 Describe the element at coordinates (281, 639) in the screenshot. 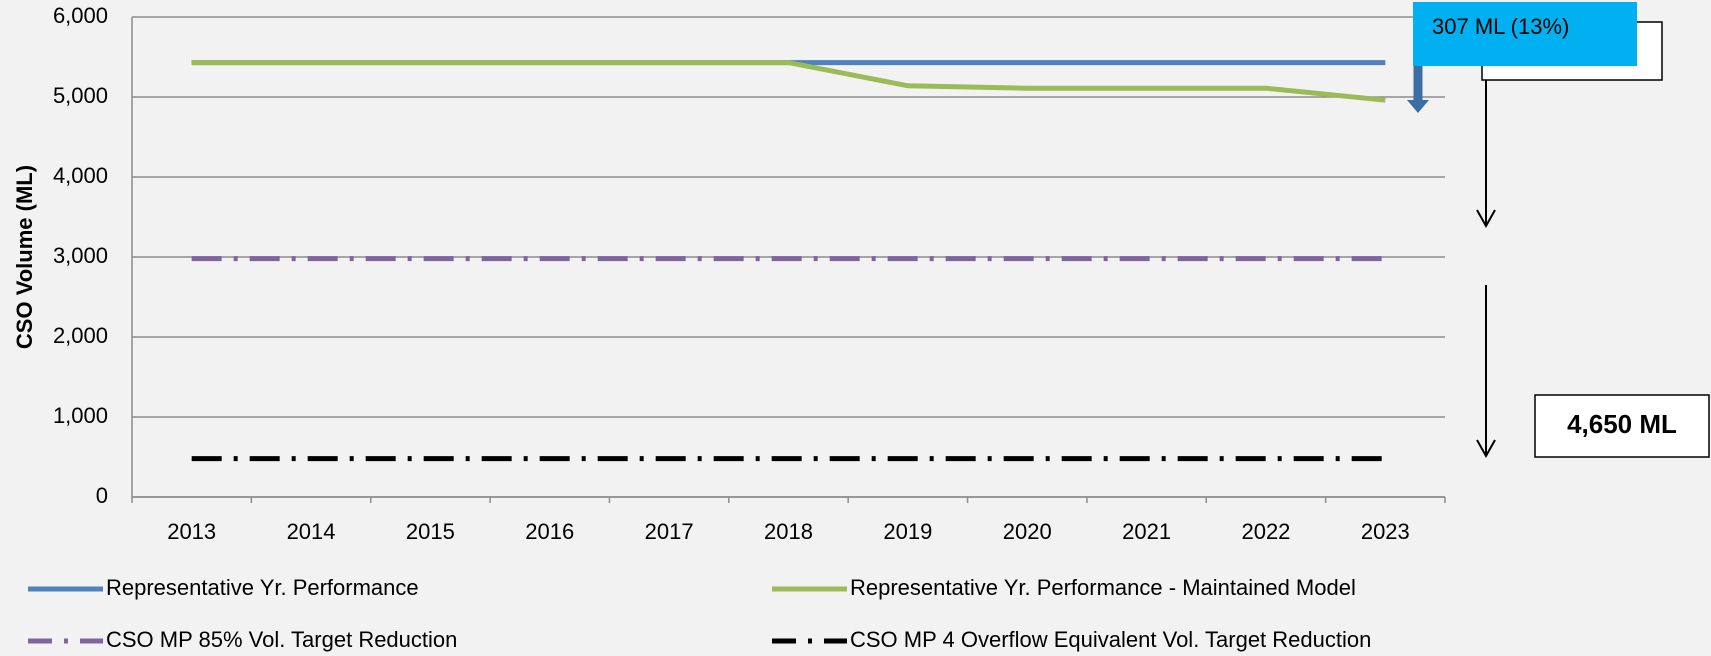

I see `legend-label: CSO MP 85% Vol. Target Reduction` at that location.